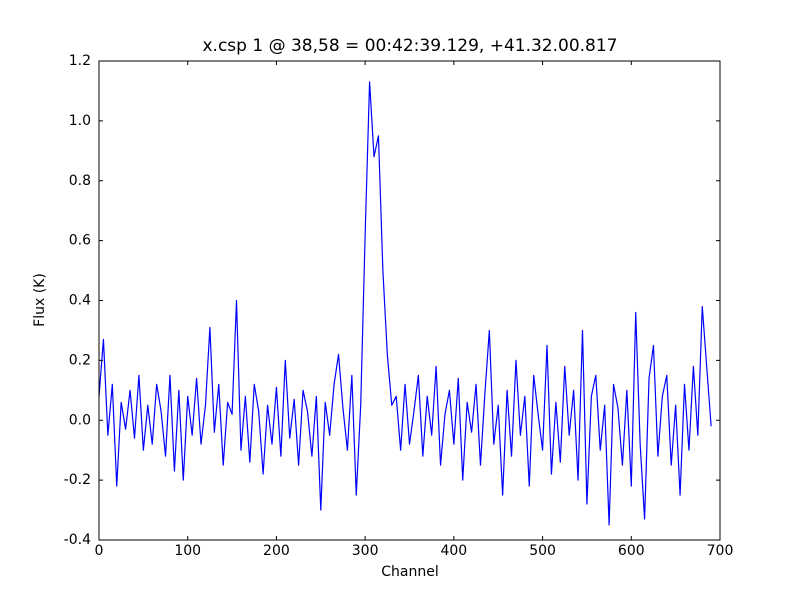  Describe the element at coordinates (365, 551) in the screenshot. I see `x-tick-label: 300` at that location.